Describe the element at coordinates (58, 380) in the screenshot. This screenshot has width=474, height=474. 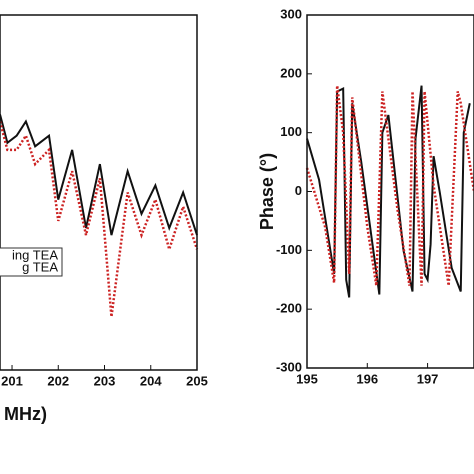
I see `x-tick-label: 202` at that location.